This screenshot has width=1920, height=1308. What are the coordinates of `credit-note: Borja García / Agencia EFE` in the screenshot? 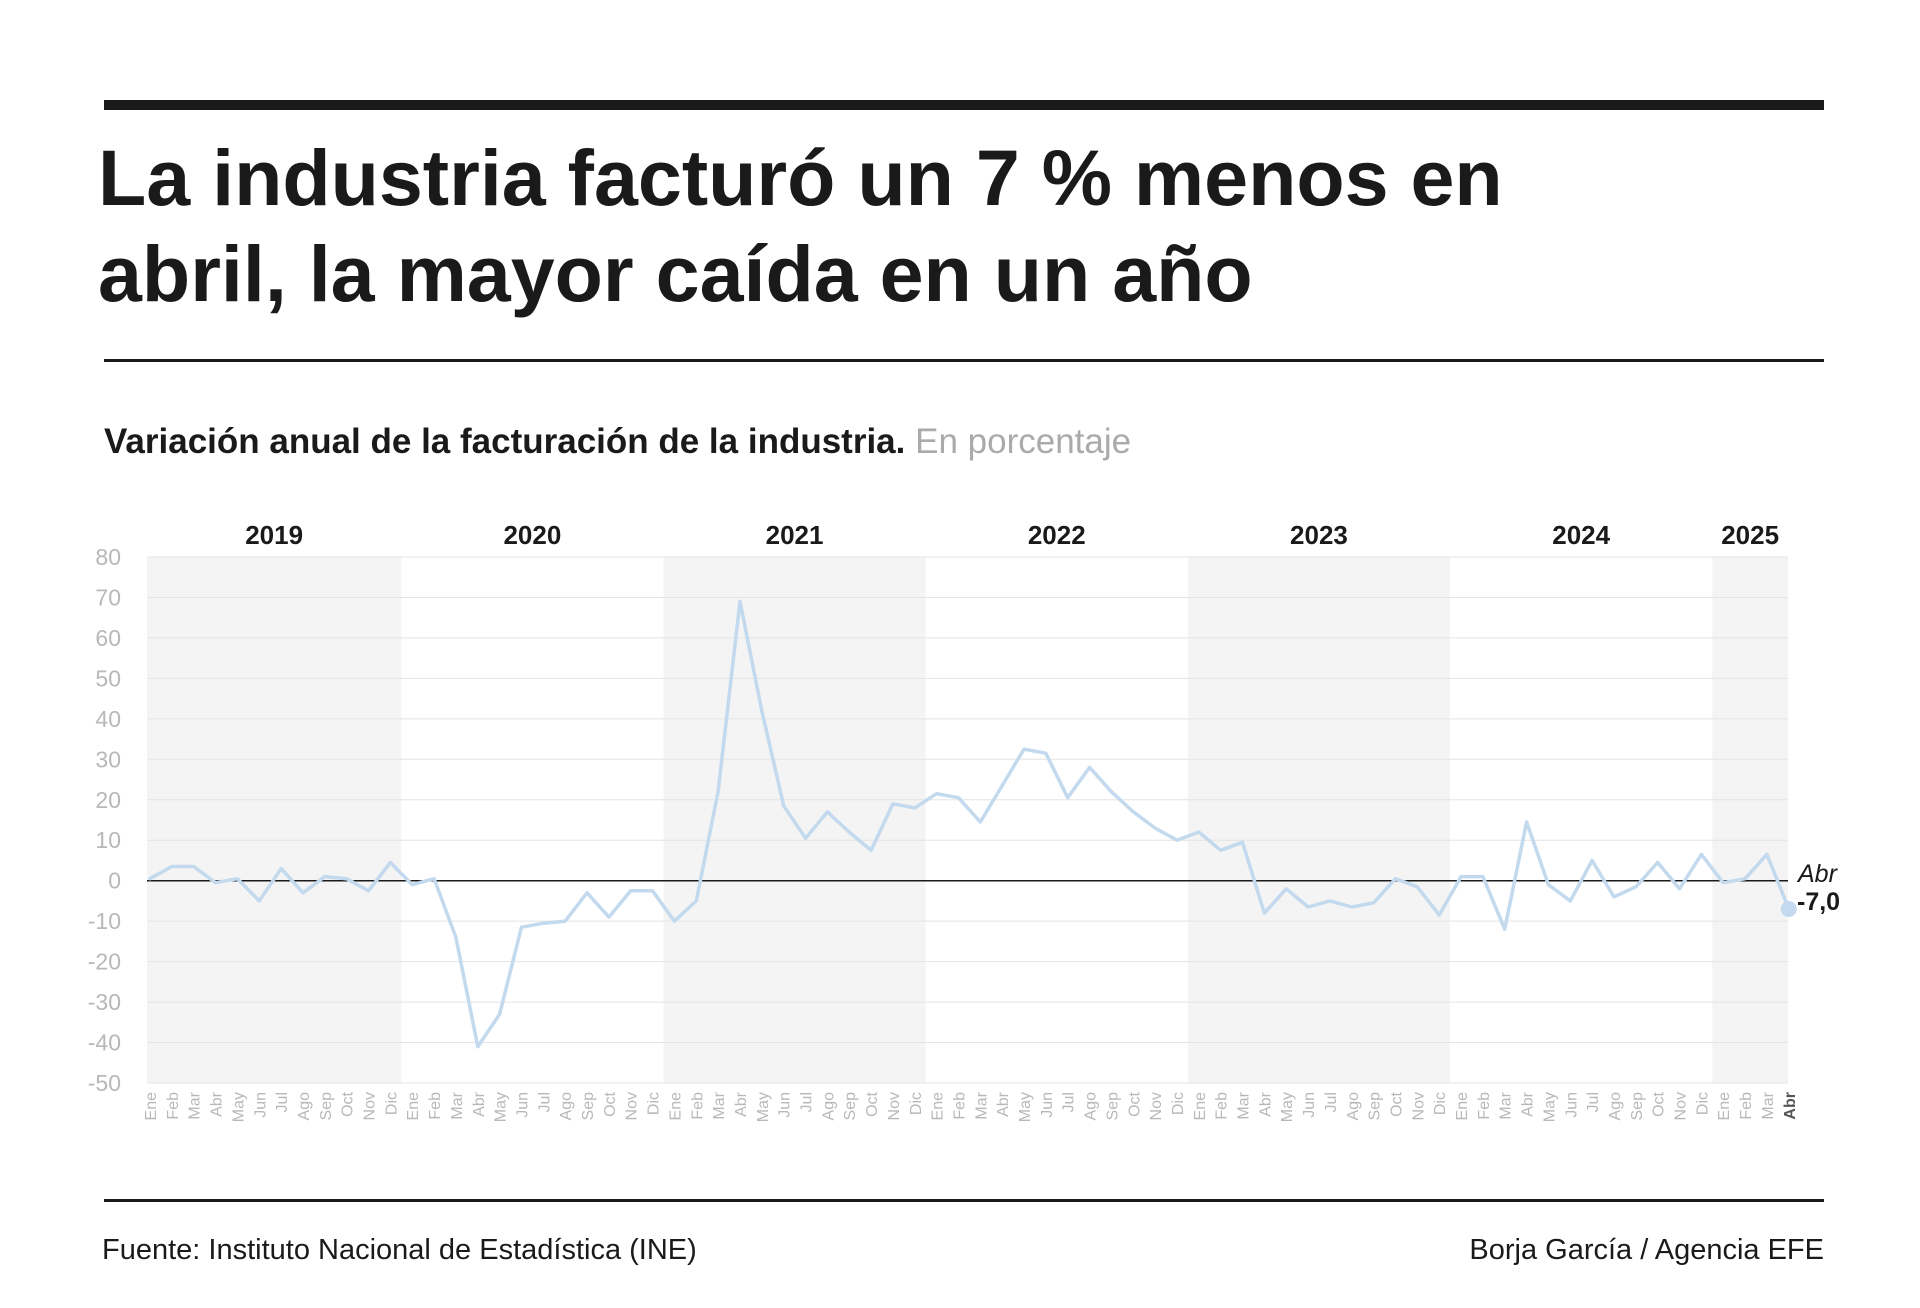 It's located at (1646, 1250).